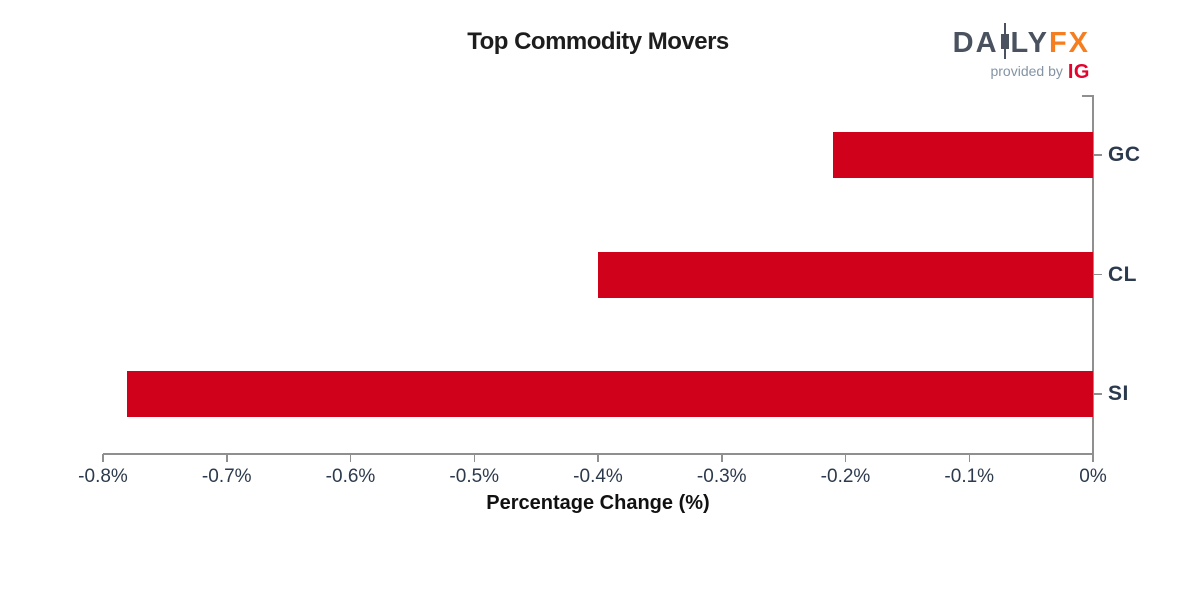 The height and width of the screenshot is (600, 1200). Describe the element at coordinates (845, 274) in the screenshot. I see `bar-CL` at that location.